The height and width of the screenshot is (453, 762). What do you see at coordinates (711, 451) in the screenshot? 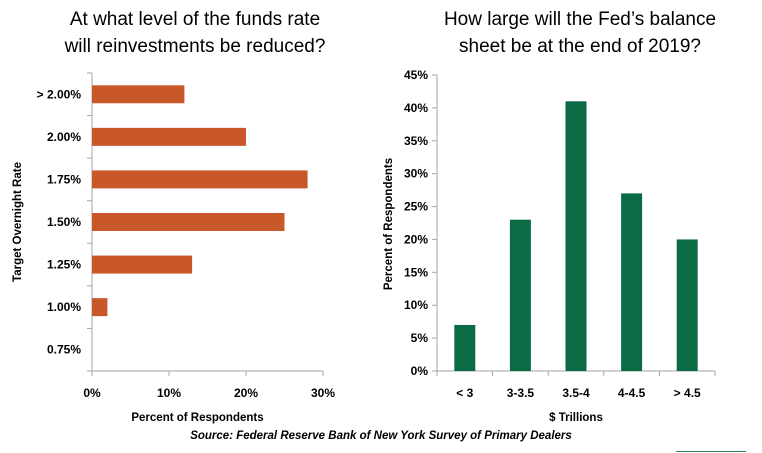
I see `bottom-rule` at bounding box center [711, 451].